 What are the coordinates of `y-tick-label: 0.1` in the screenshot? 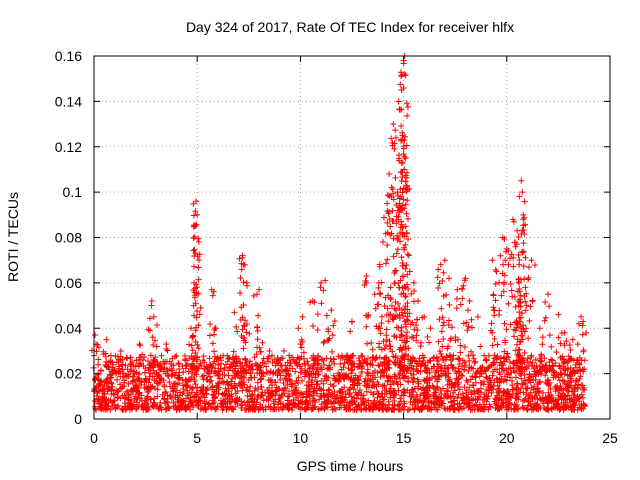 It's located at (73, 192).